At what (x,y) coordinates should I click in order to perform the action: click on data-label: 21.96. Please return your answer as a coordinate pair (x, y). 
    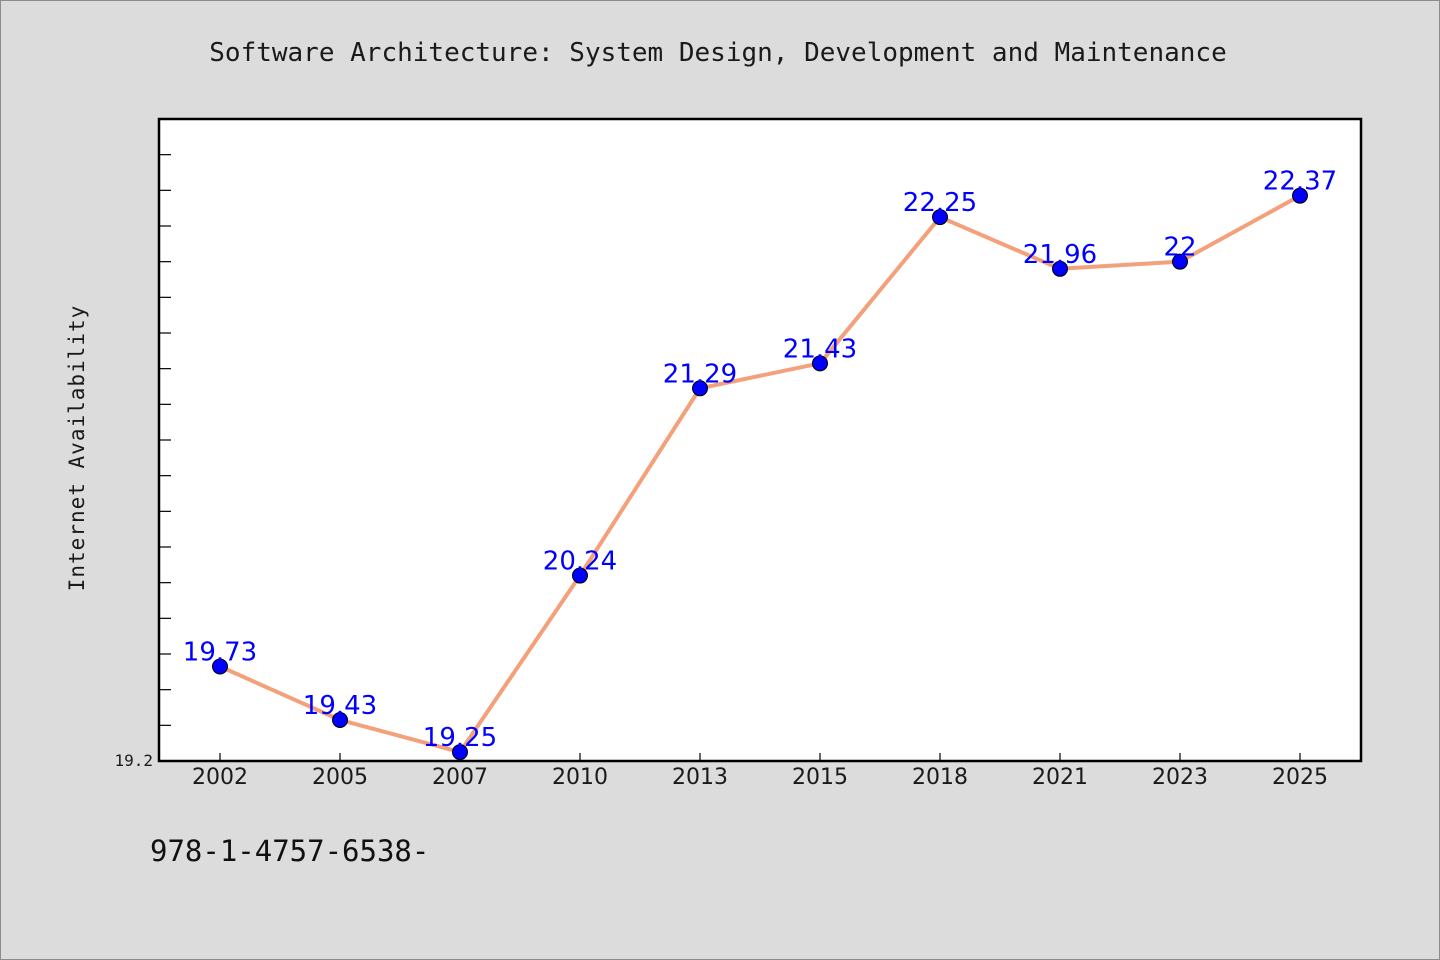
    Looking at the image, I should click on (1060, 255).